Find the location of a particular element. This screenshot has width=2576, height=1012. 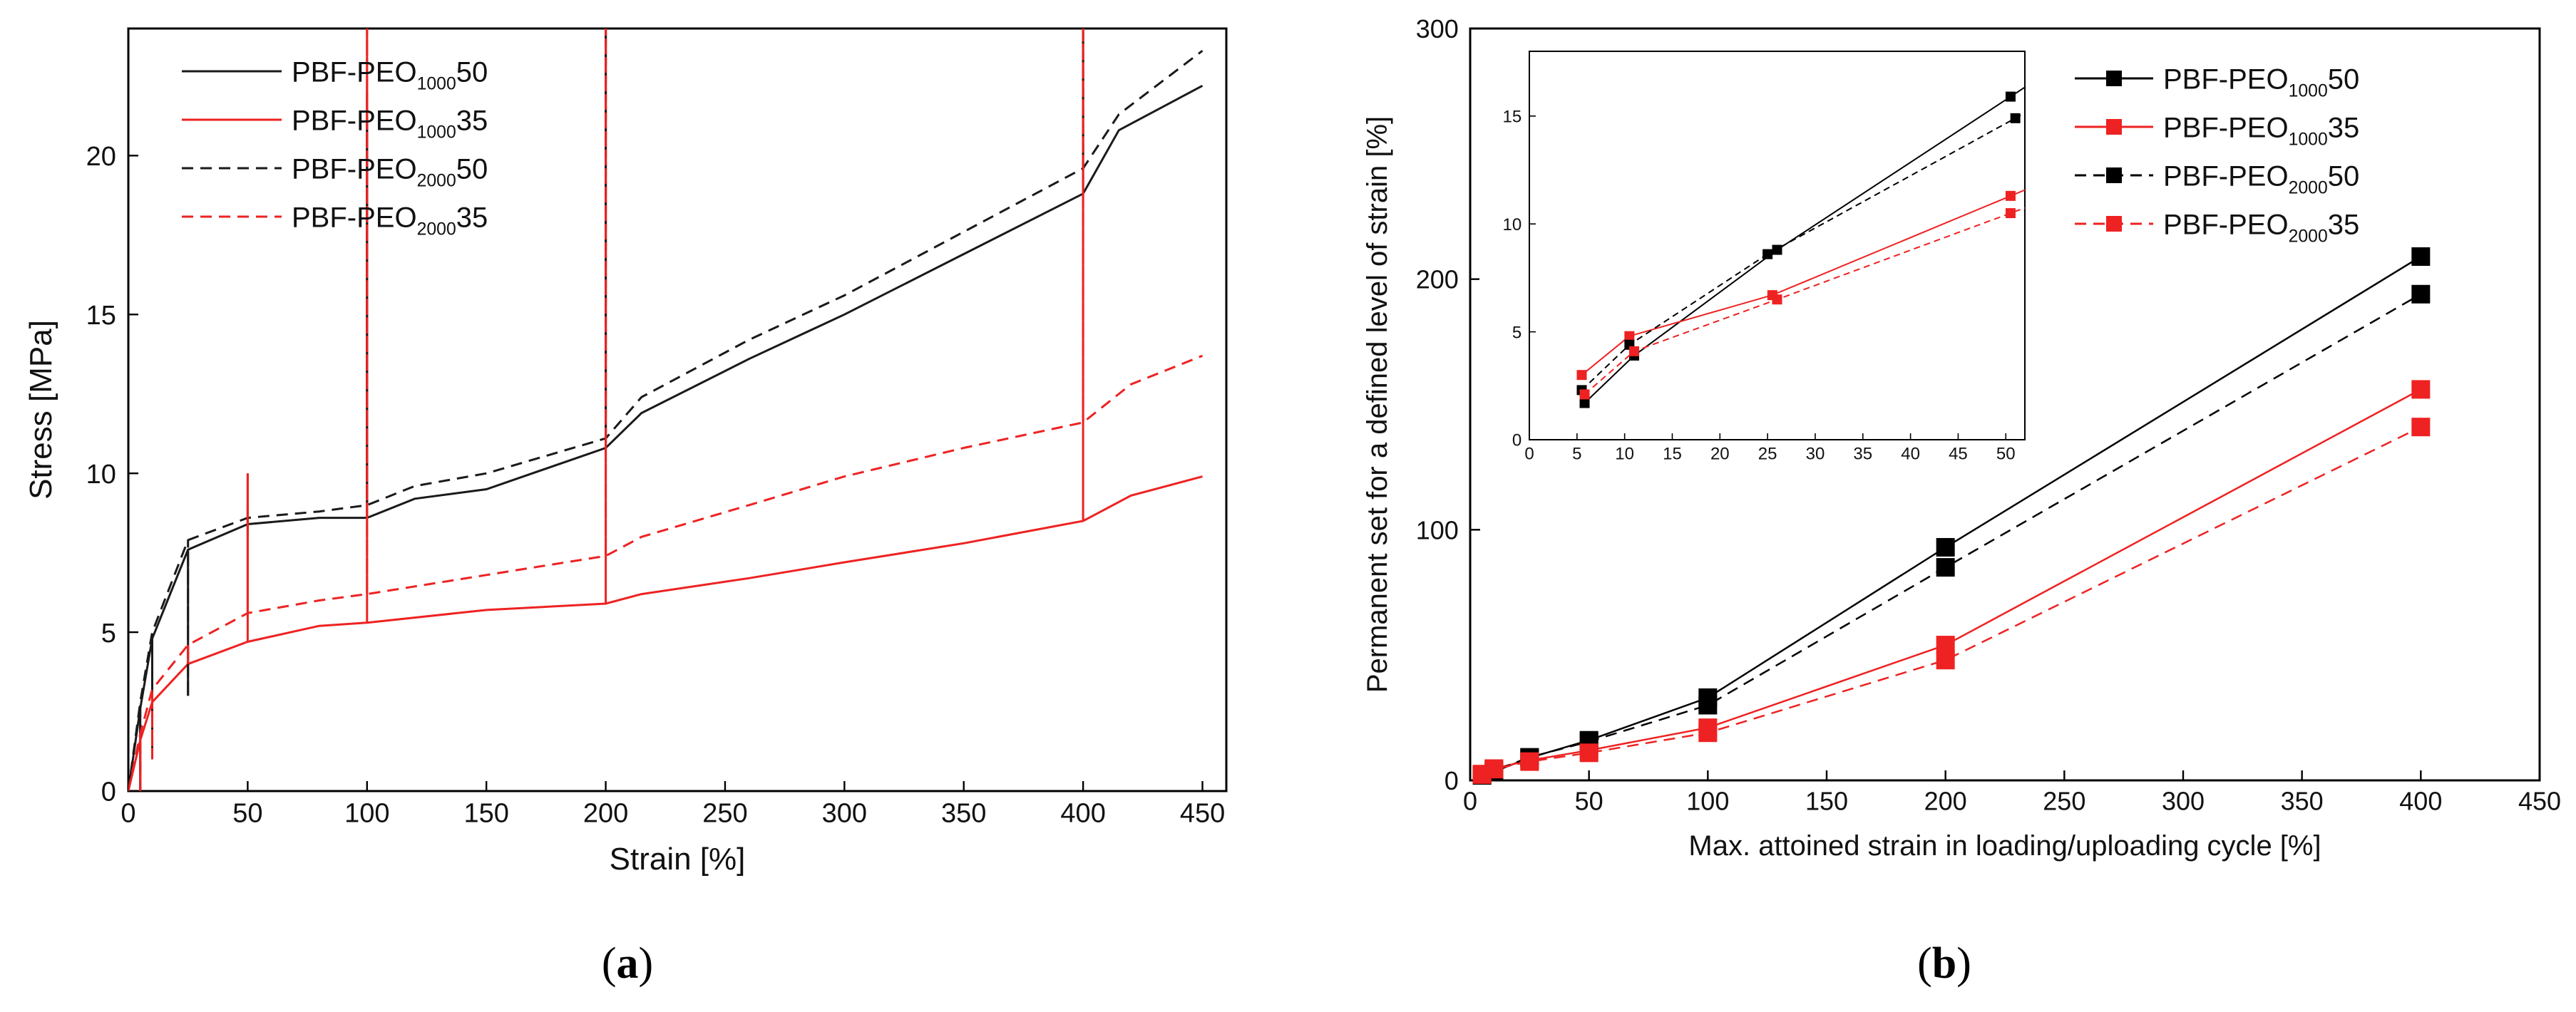

a-x-tick-label: 150 is located at coordinates (485, 814).